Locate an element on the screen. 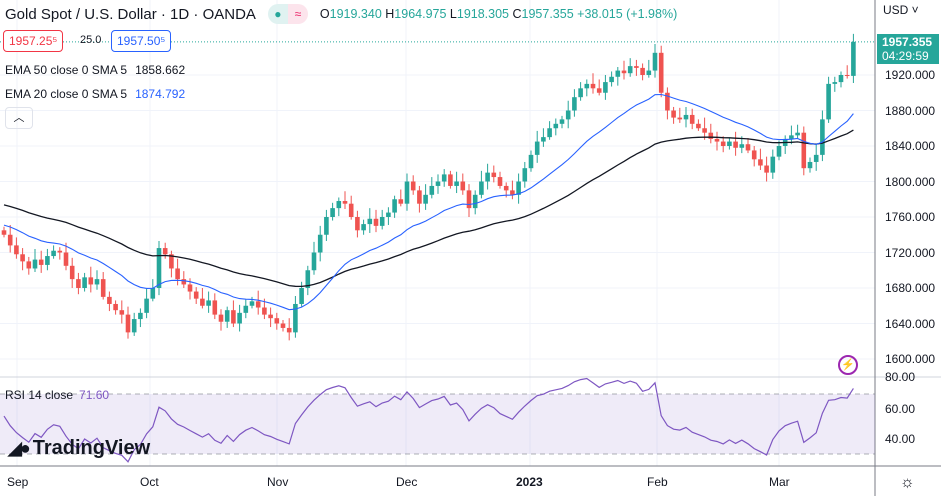 Image resolution: width=941 pixels, height=496 pixels. rsi-tick-label: 40.00 is located at coordinates (900, 439).